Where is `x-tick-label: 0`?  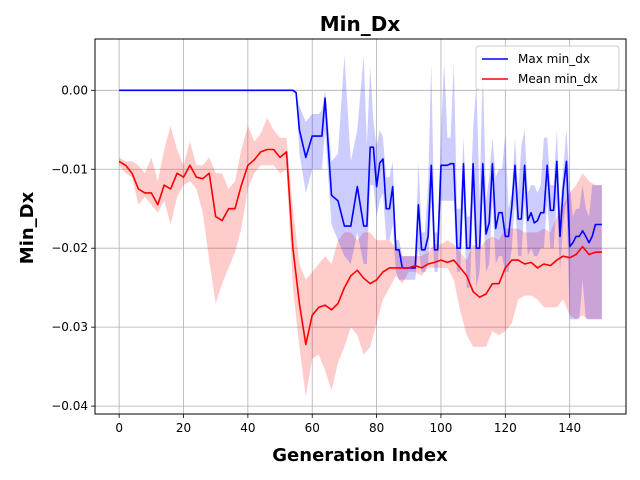 x-tick-label: 0 is located at coordinates (119, 428).